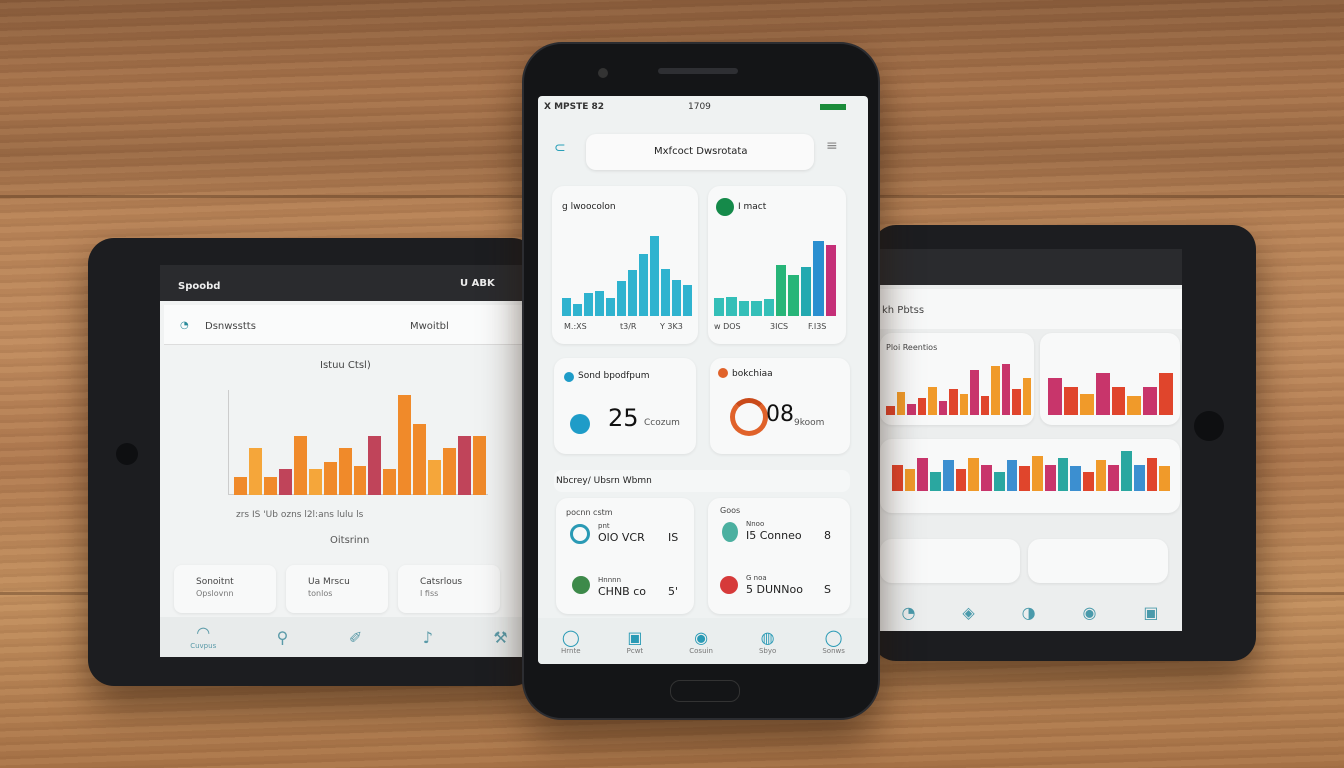 The height and width of the screenshot is (768, 1344). Describe the element at coordinates (701, 641) in the screenshot. I see `nav-item-2: ◉ Cosuin` at that location.